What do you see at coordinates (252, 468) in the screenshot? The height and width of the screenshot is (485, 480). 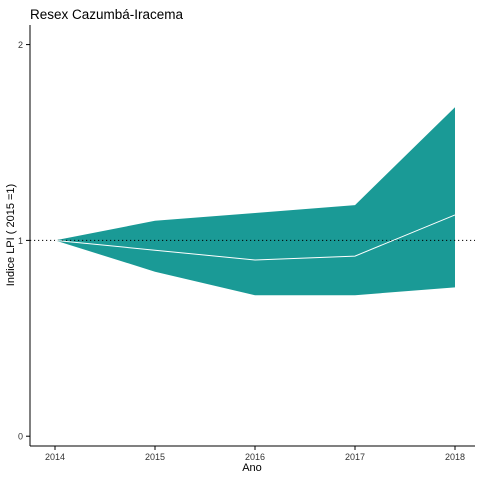 I see `x-axis-label: Ano` at bounding box center [252, 468].